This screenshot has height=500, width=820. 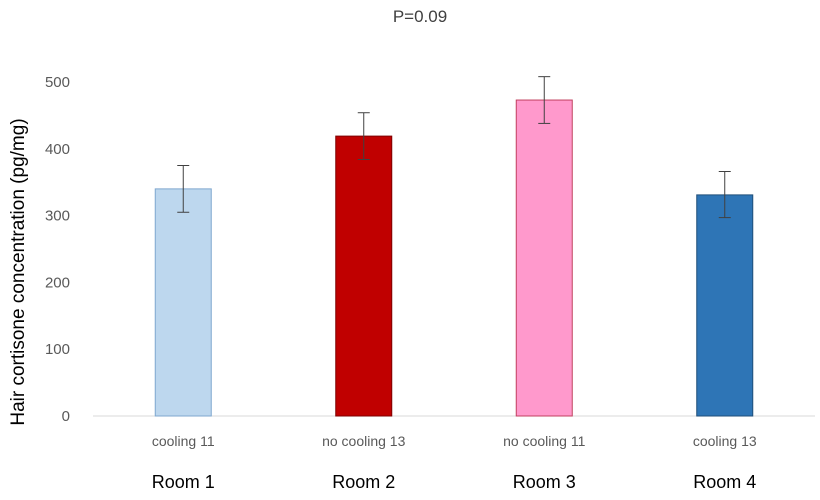 I want to click on group-label: Room 2, so click(x=363, y=482).